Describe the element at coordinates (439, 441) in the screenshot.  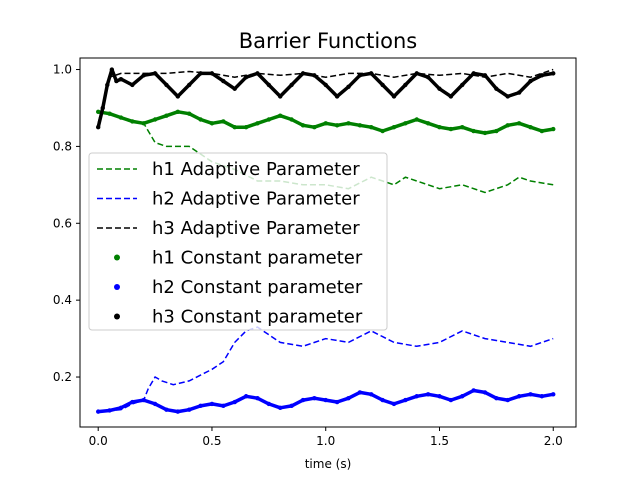
I see `x-tick-label: 1.5` at that location.